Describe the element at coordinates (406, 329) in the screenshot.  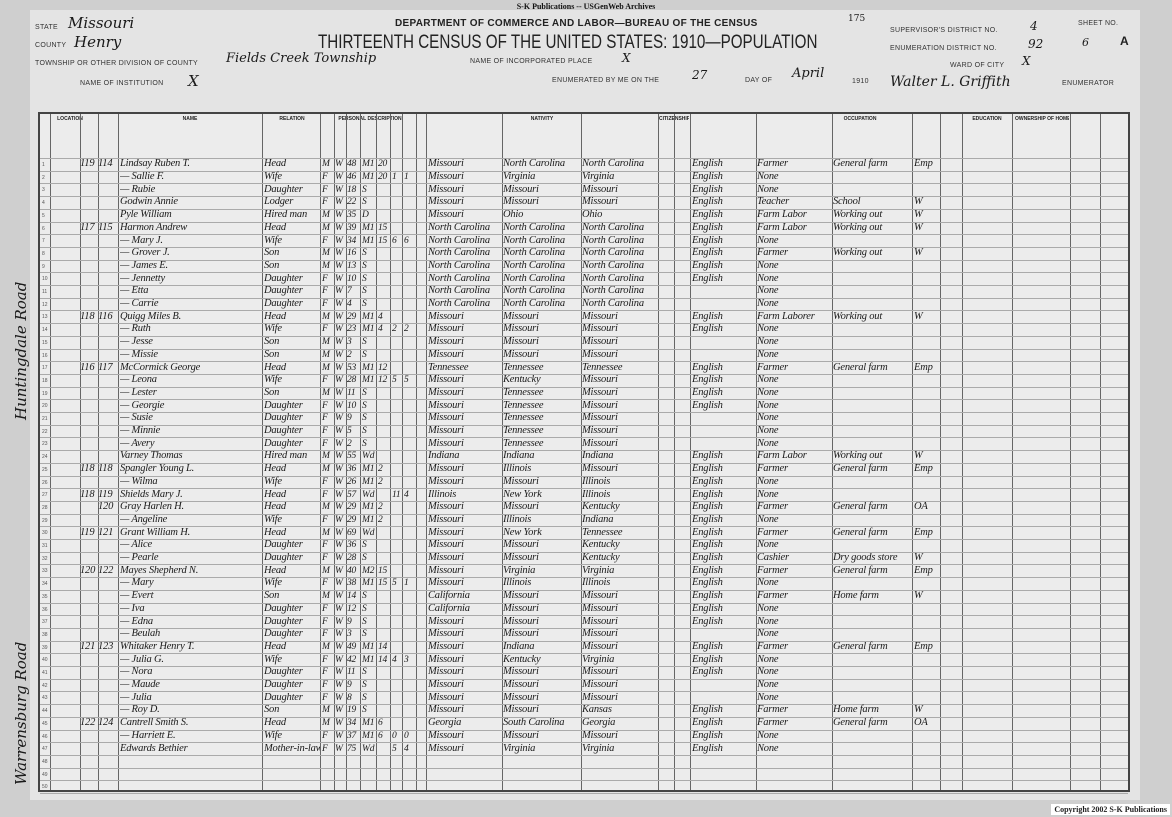
I see `children-living: 2` at that location.